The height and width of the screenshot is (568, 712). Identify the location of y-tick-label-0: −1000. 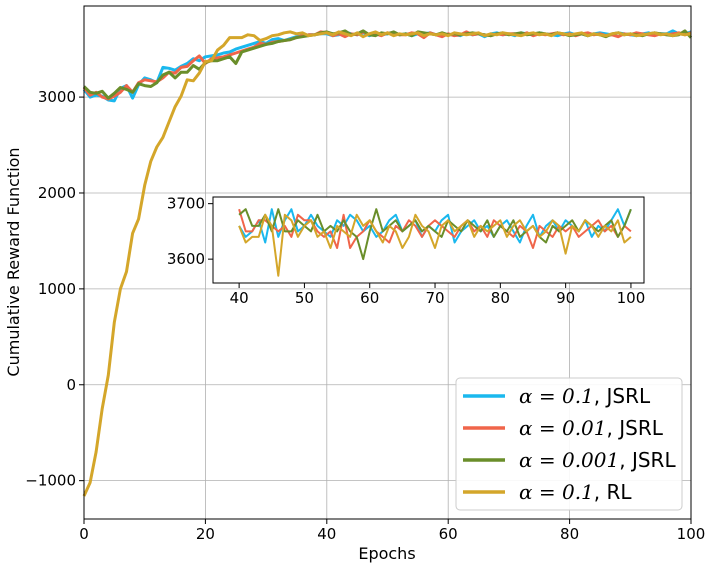
(50, 481).